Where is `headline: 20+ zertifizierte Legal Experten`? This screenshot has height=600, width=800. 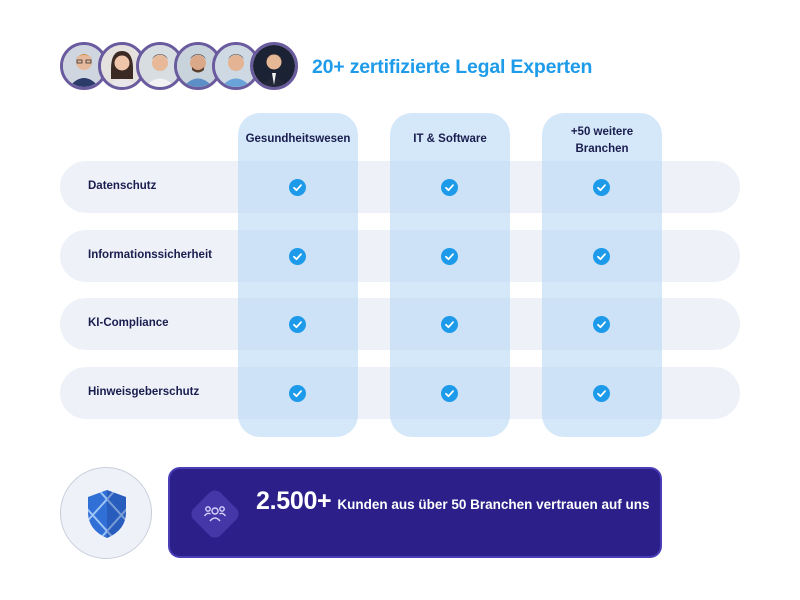 headline: 20+ zertifizierte Legal Experten is located at coordinates (452, 67).